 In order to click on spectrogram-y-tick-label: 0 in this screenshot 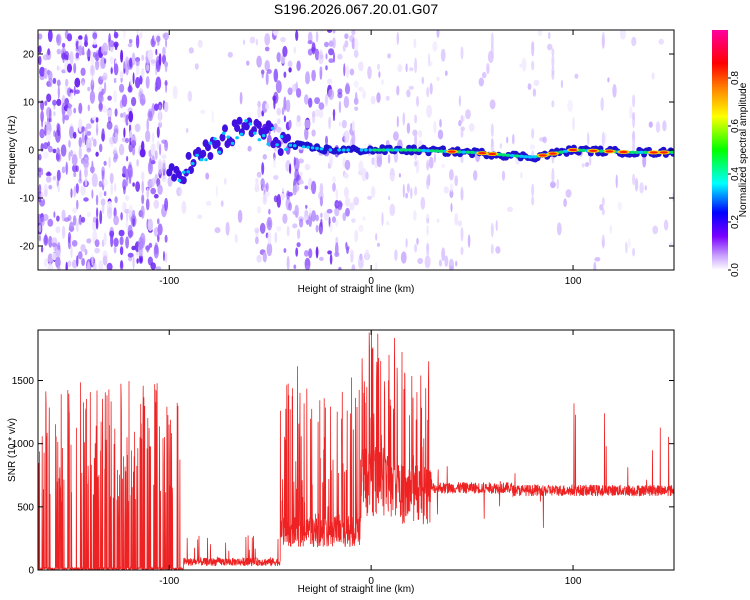, I will do `click(31, 151)`.